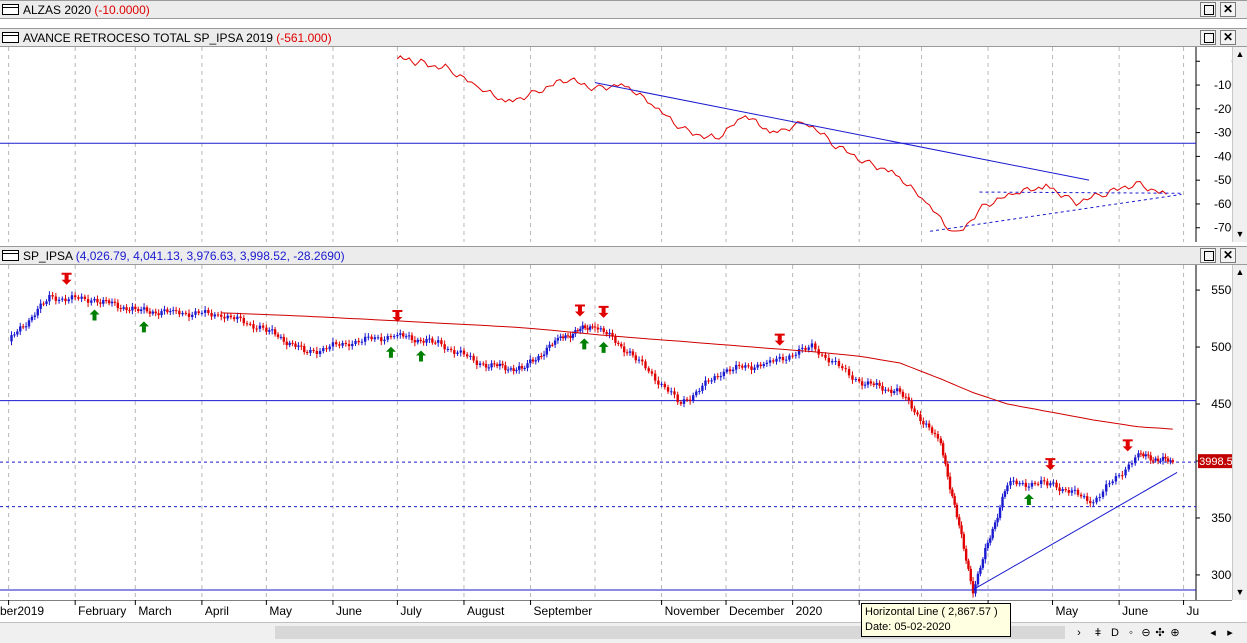  I want to click on scroll-control-button: ⊕, so click(1175, 633).